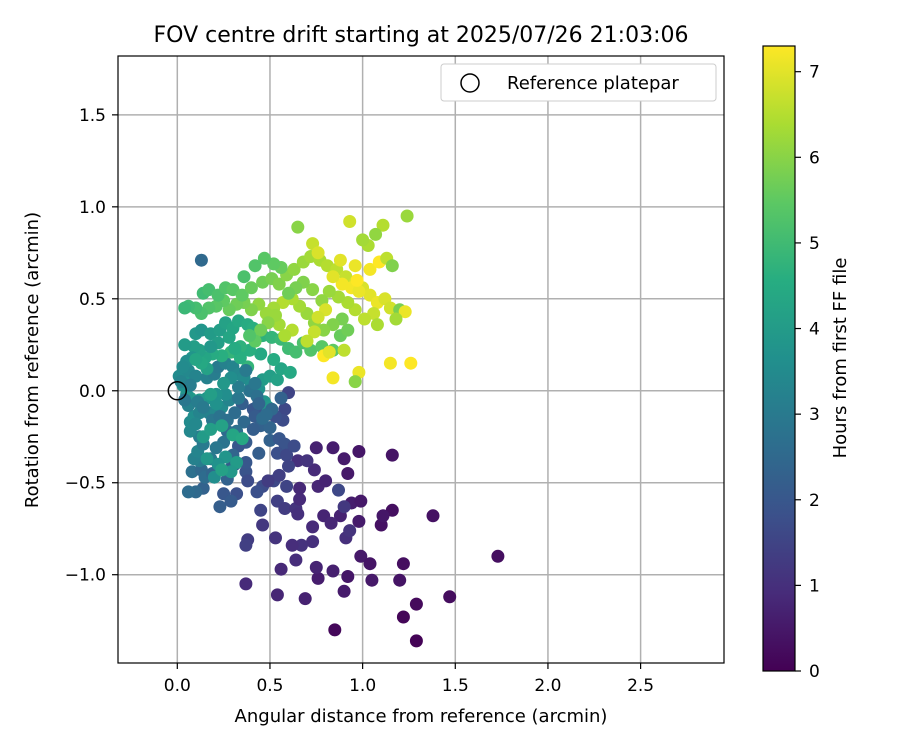  Describe the element at coordinates (814, 415) in the screenshot. I see `colorbar-tick-label: 3` at that location.